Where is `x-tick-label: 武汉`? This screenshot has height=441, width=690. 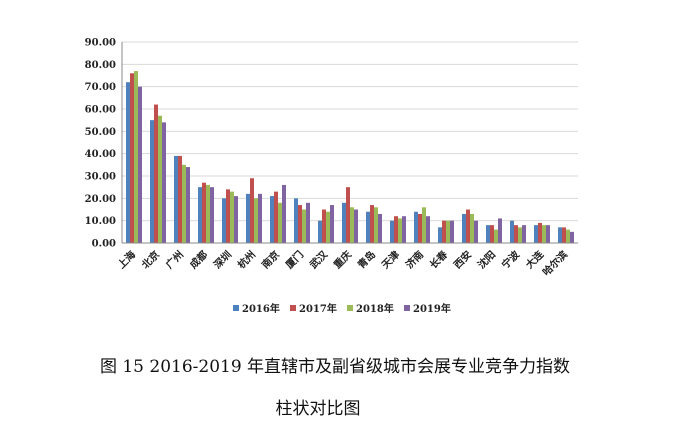
x-tick-label: 武汉 is located at coordinates (319, 259).